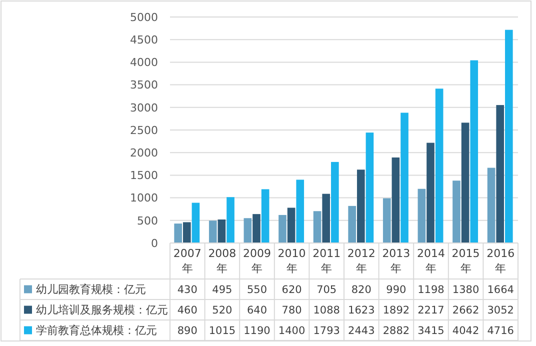 The image size is (536, 346). Describe the element at coordinates (187, 310) in the screenshot. I see `data-label: 460` at that location.